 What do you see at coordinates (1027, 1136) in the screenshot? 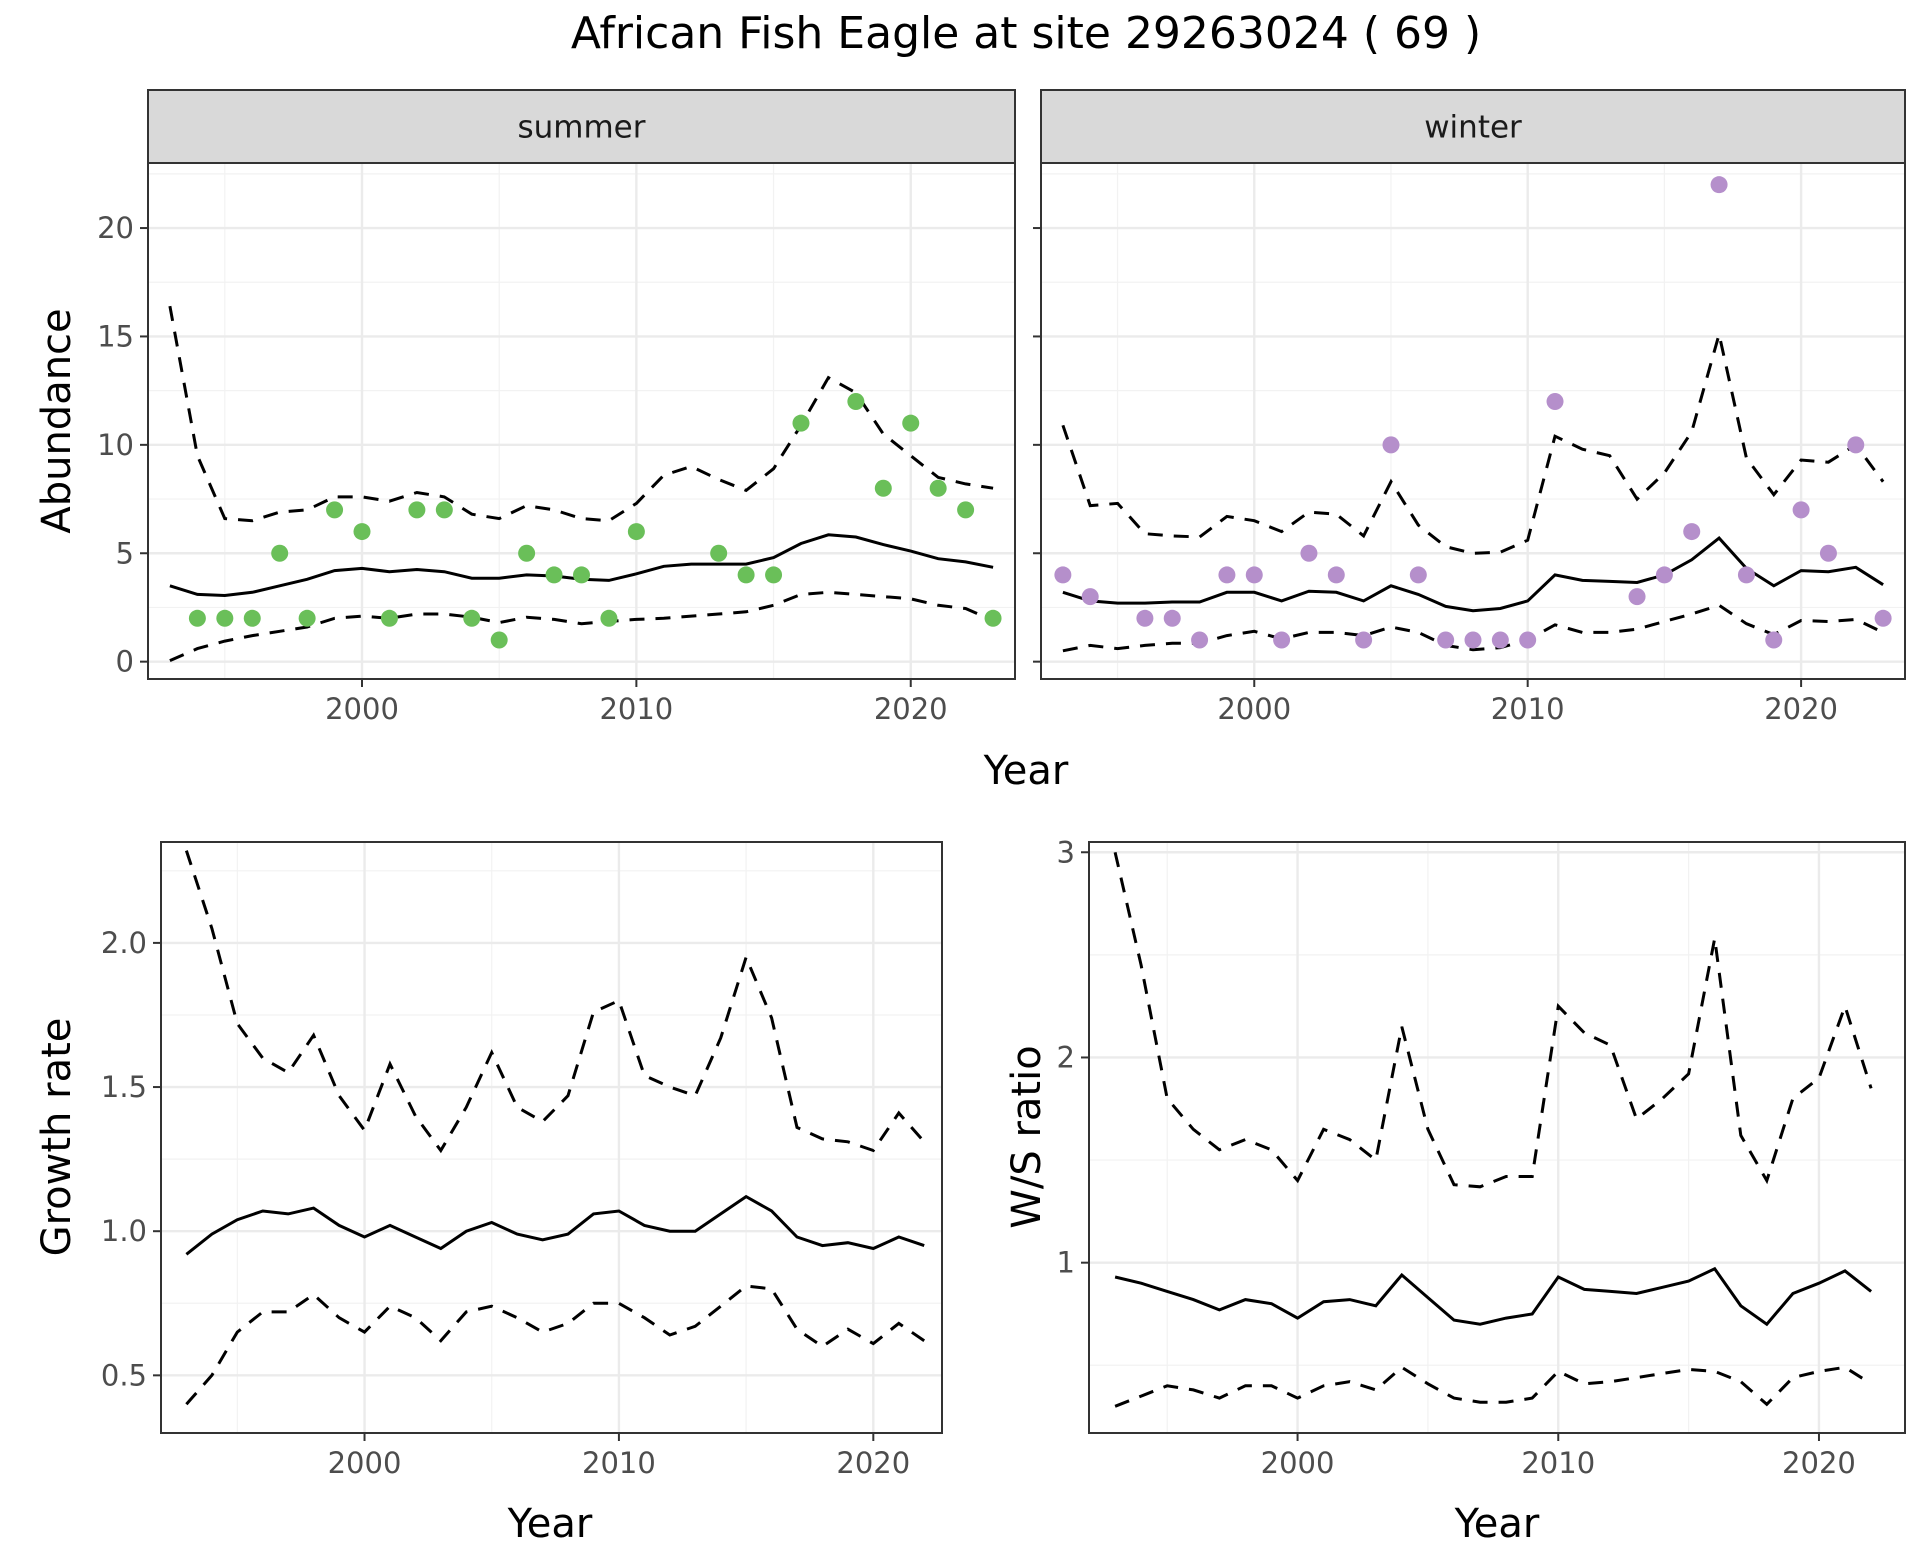
I see `y-axis-title: W/S ratio` at bounding box center [1027, 1136].